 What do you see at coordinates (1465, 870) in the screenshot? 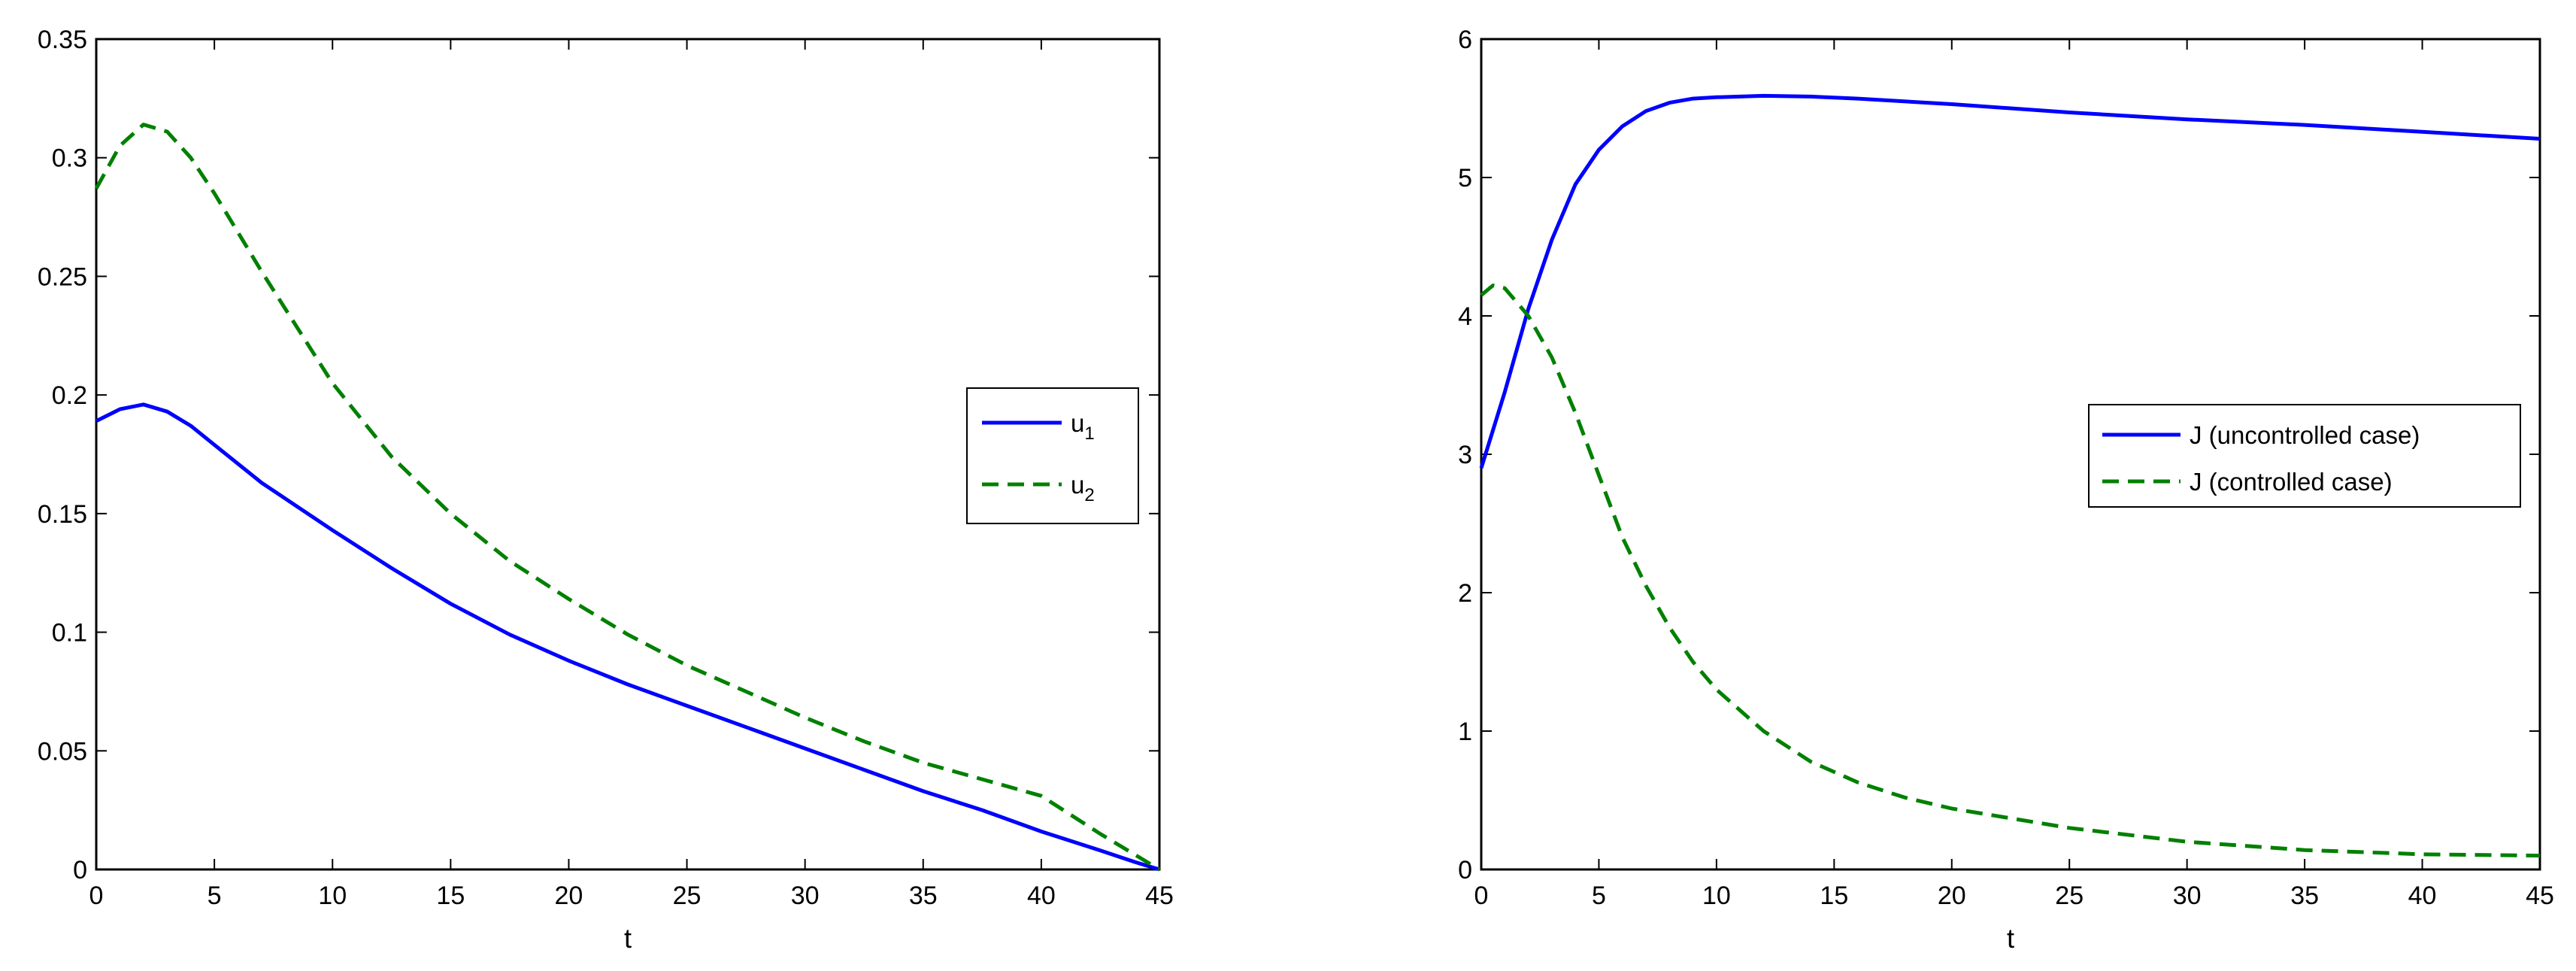
I see `right-y-tick-label: 0` at bounding box center [1465, 870].